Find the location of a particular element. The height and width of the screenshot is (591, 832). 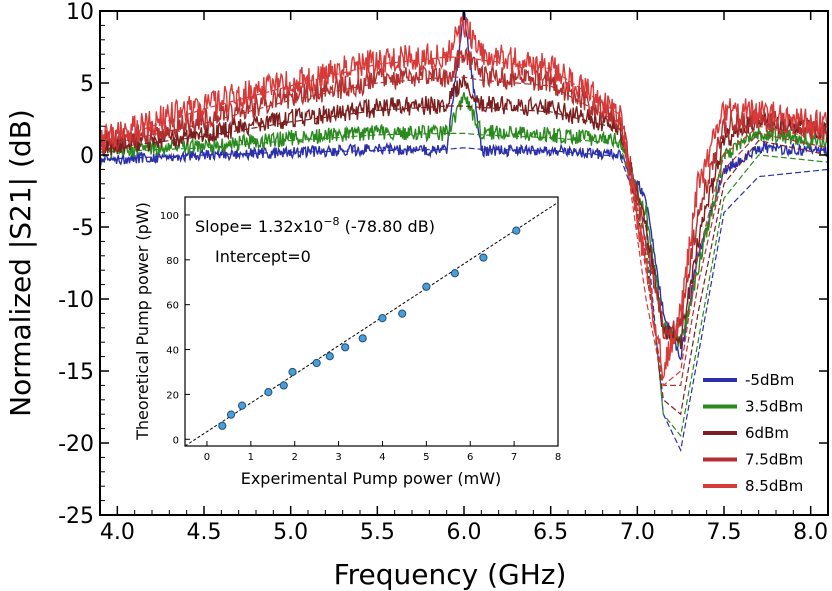

y-tick-label: -15 is located at coordinates (76, 372).